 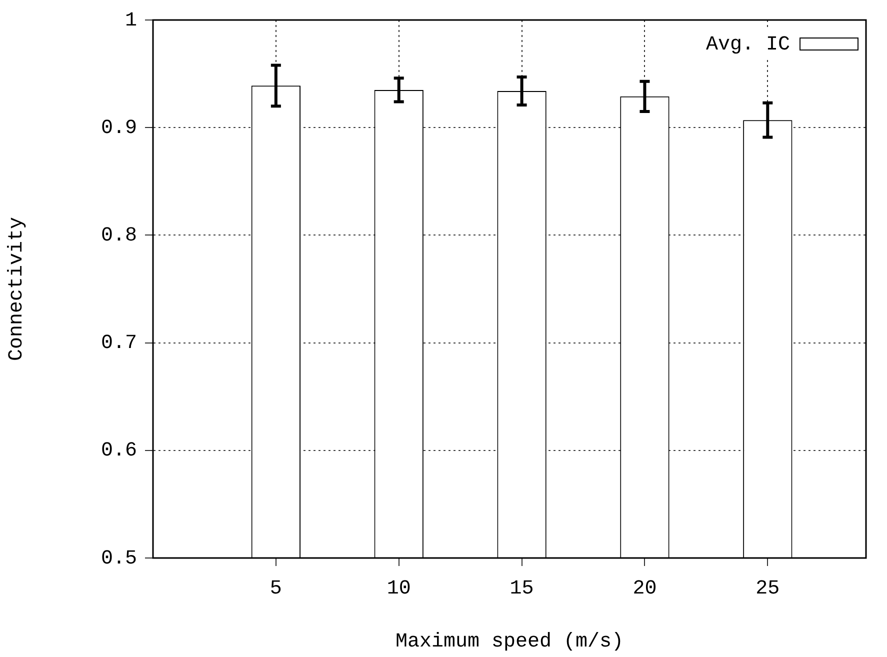 What do you see at coordinates (118, 558) in the screenshot?
I see `y-tick-label: 0.5` at bounding box center [118, 558].